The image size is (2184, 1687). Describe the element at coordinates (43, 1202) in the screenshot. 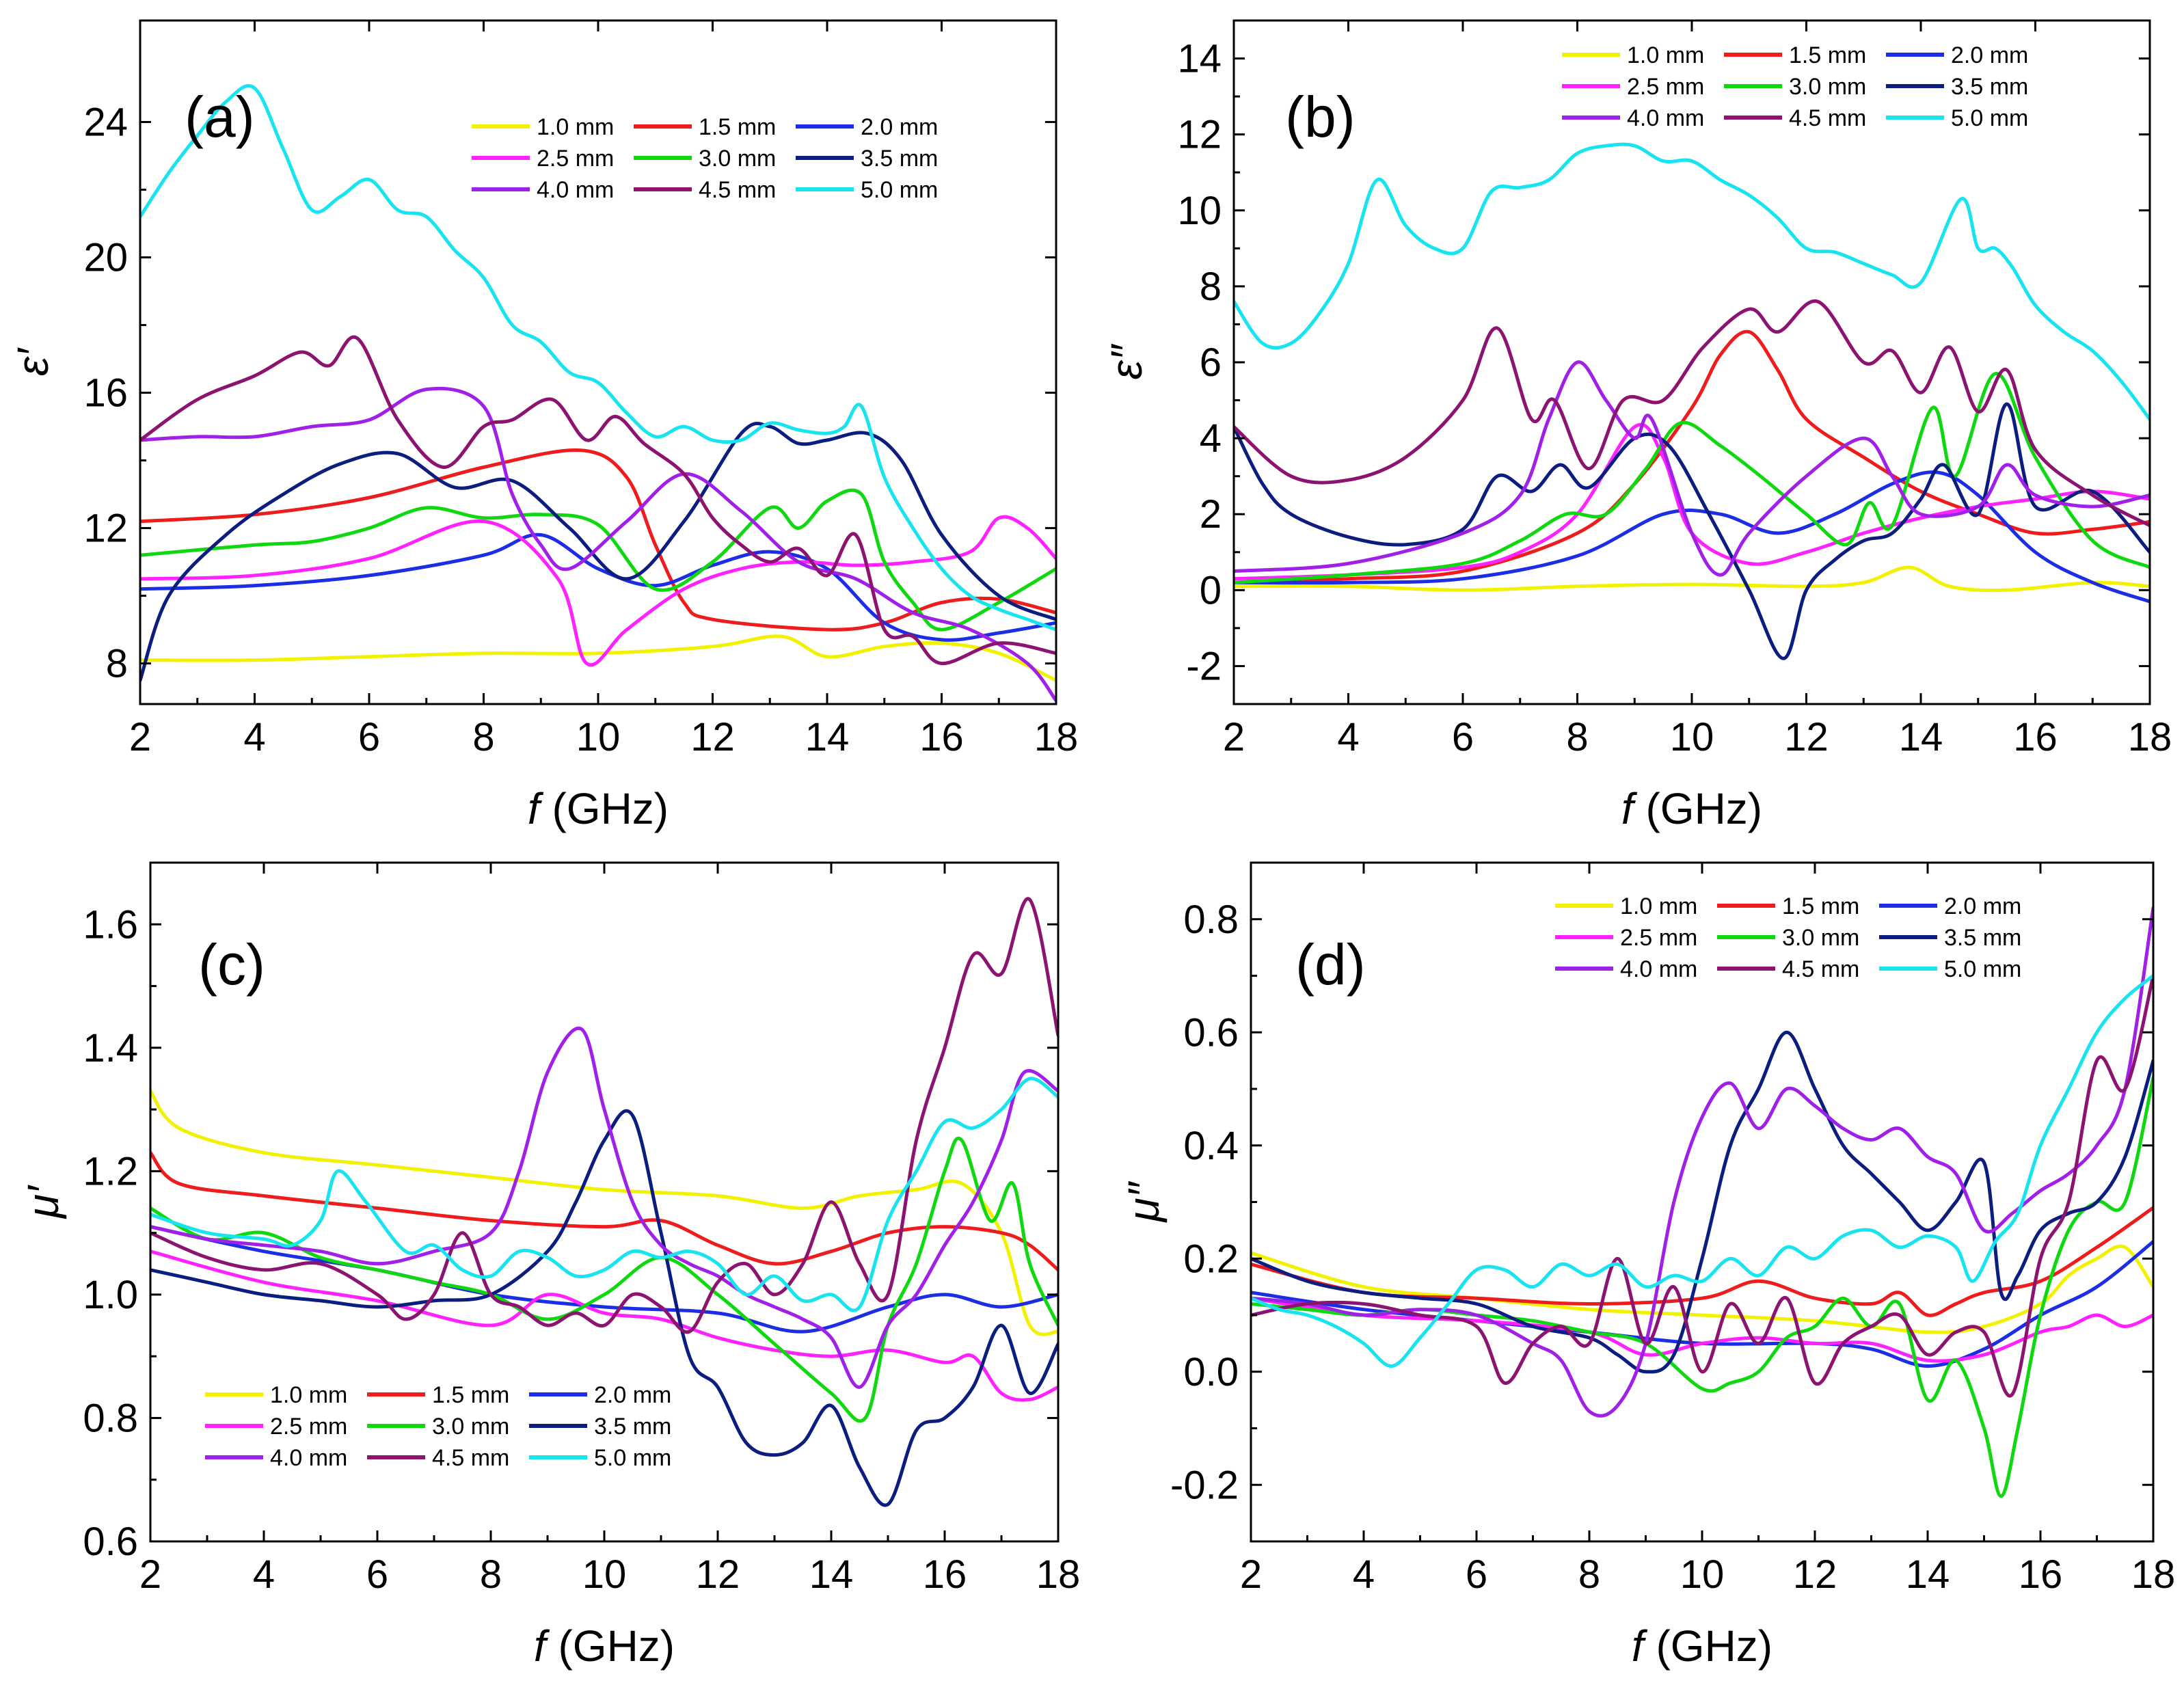

I see `y-axis-label: μ′` at that location.